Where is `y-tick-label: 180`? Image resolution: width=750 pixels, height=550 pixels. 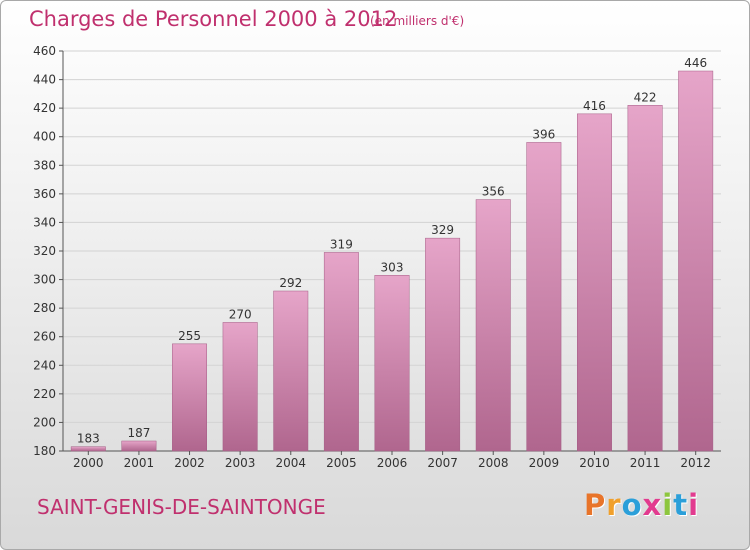
y-tick-label: 180 is located at coordinates (44, 451).